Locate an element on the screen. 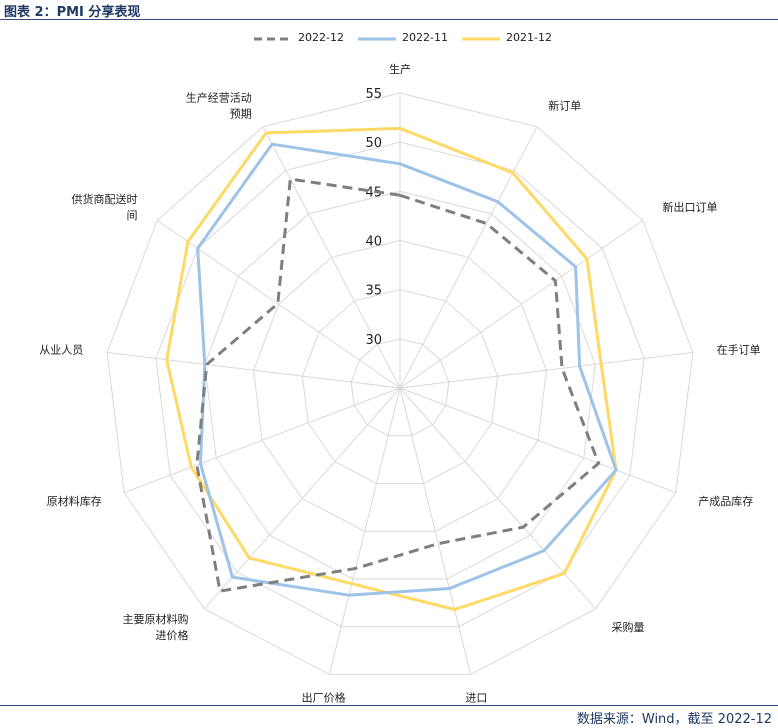  legend-label-2022-12: 2022-12 is located at coordinates (321, 37).